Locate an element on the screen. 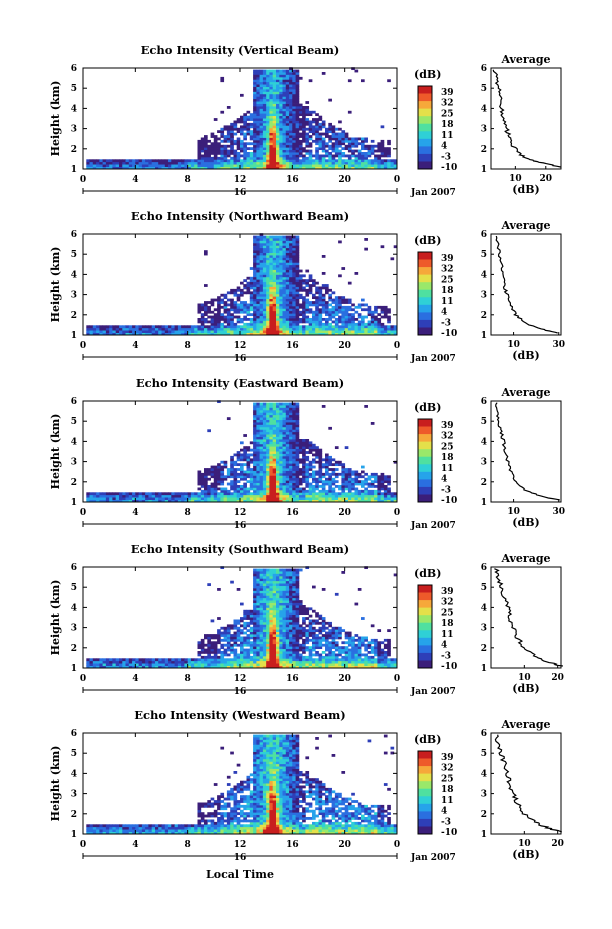 The image size is (612, 929). x-tick-label: 20 is located at coordinates (344, 180).